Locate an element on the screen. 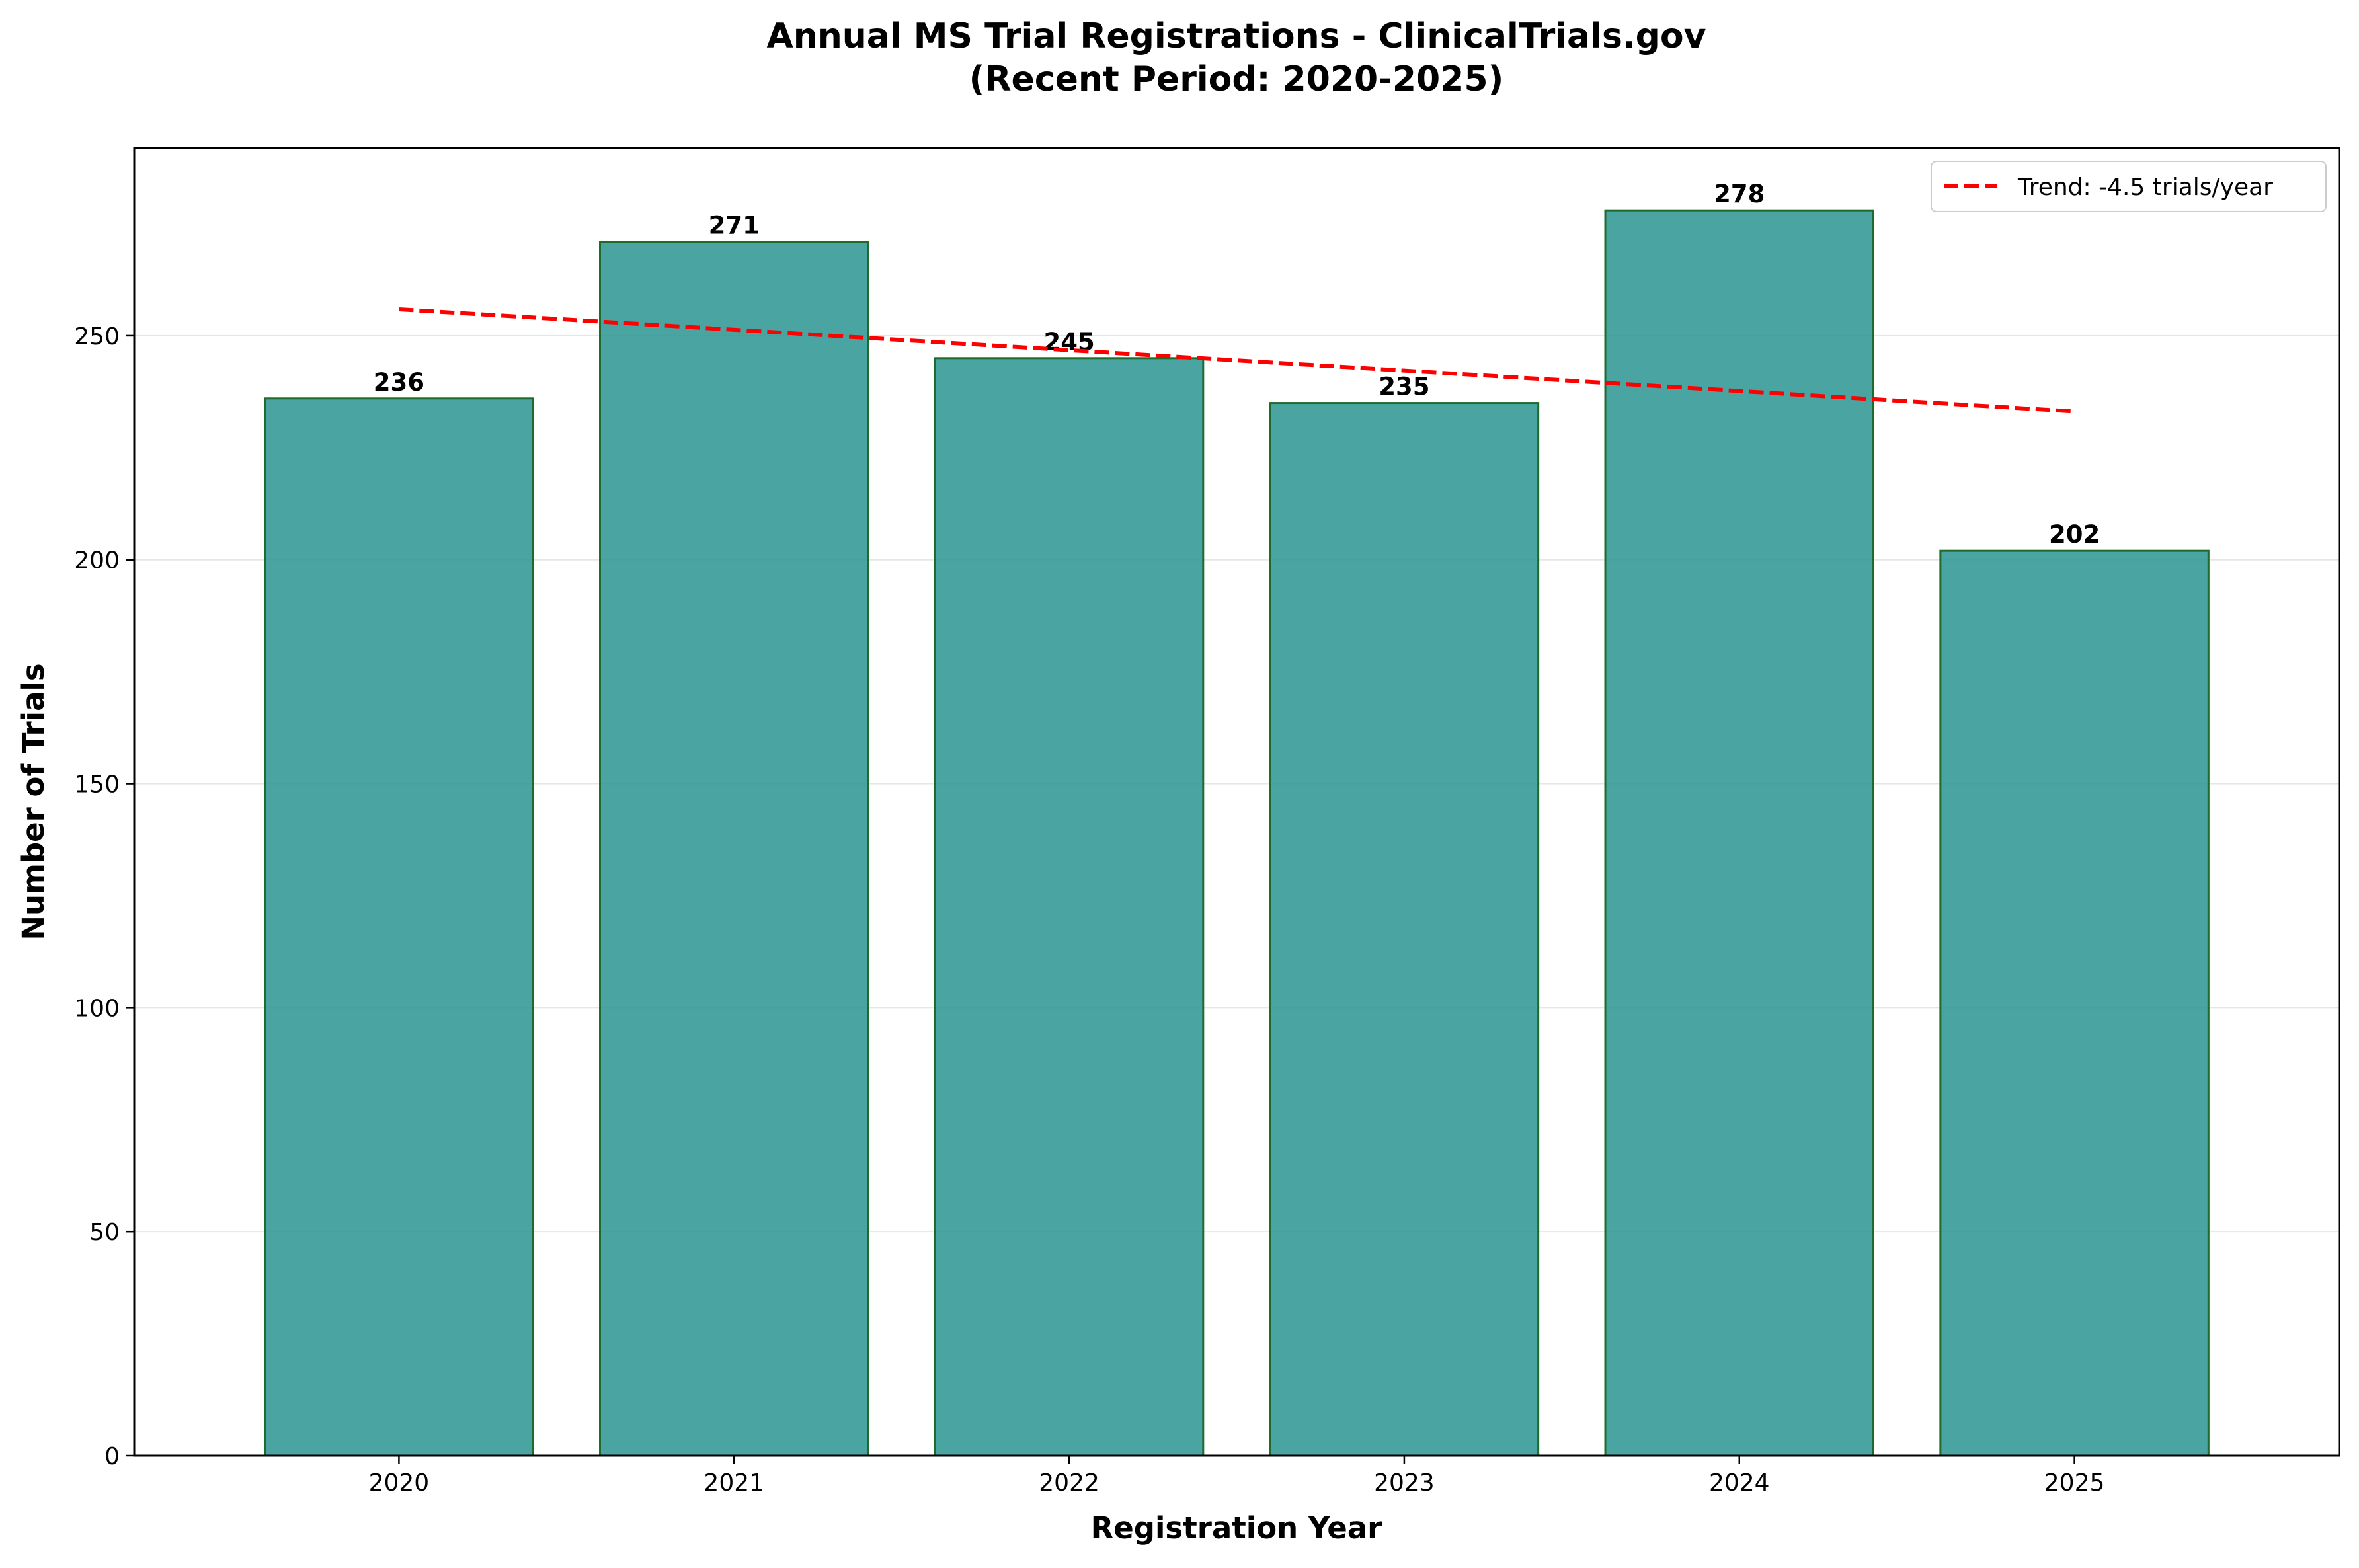 This screenshot has width=2359, height=1568. trend-line-group is located at coordinates (1237, 360).